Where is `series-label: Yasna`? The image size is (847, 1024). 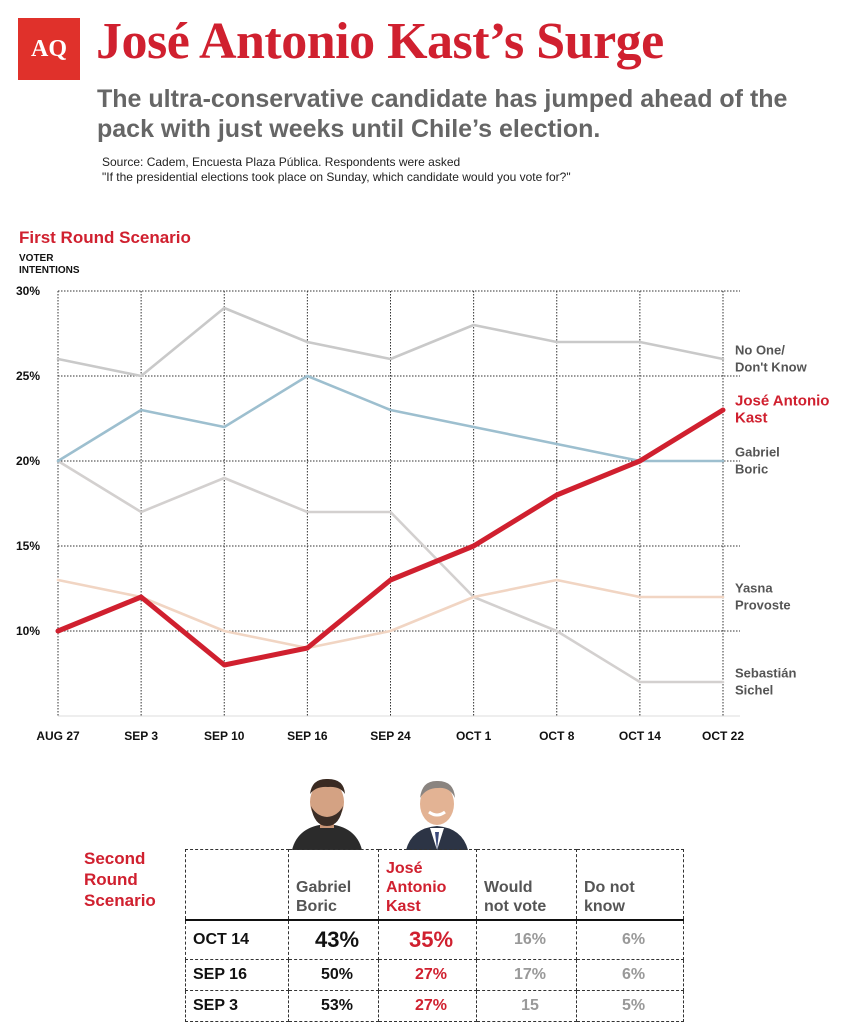 series-label: Yasna is located at coordinates (754, 588).